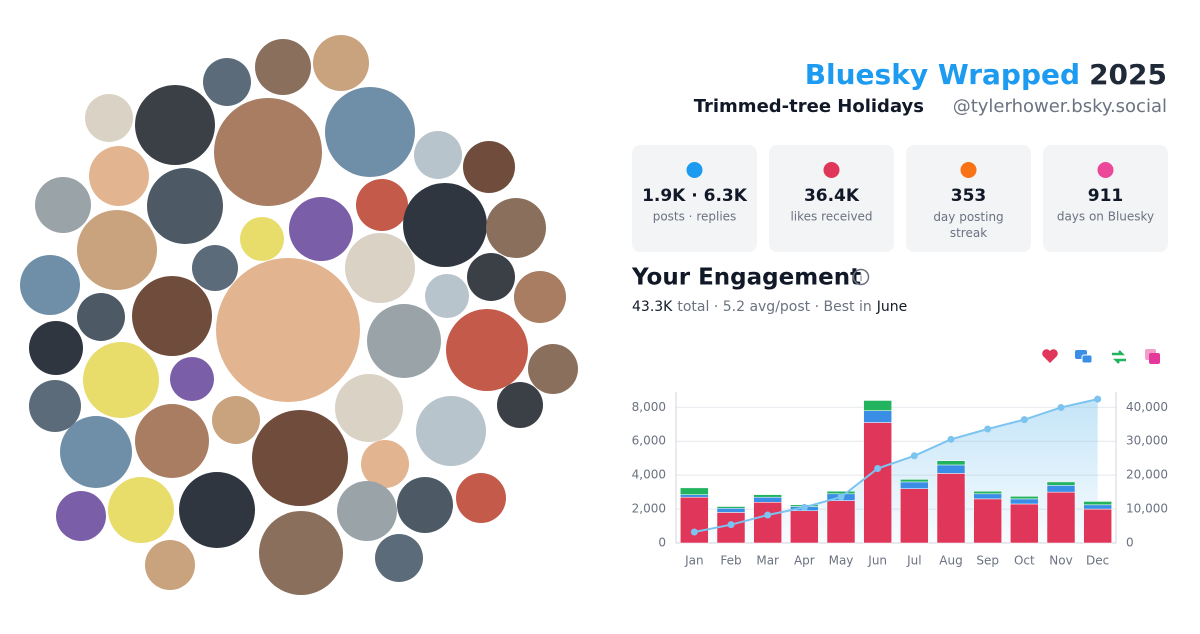  What do you see at coordinates (1024, 561) in the screenshot?
I see `x-tick-label: Oct` at bounding box center [1024, 561].